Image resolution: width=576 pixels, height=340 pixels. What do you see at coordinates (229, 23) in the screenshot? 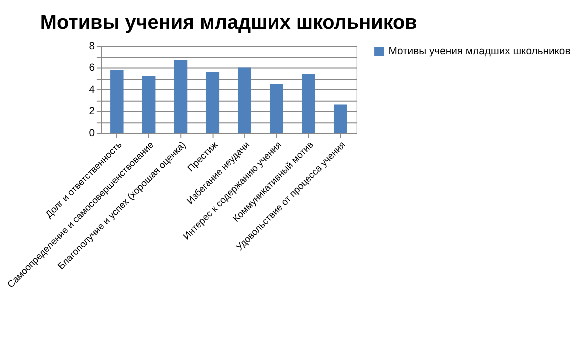
I see `chart-title: Мотивы учения младших школьников` at bounding box center [229, 23].